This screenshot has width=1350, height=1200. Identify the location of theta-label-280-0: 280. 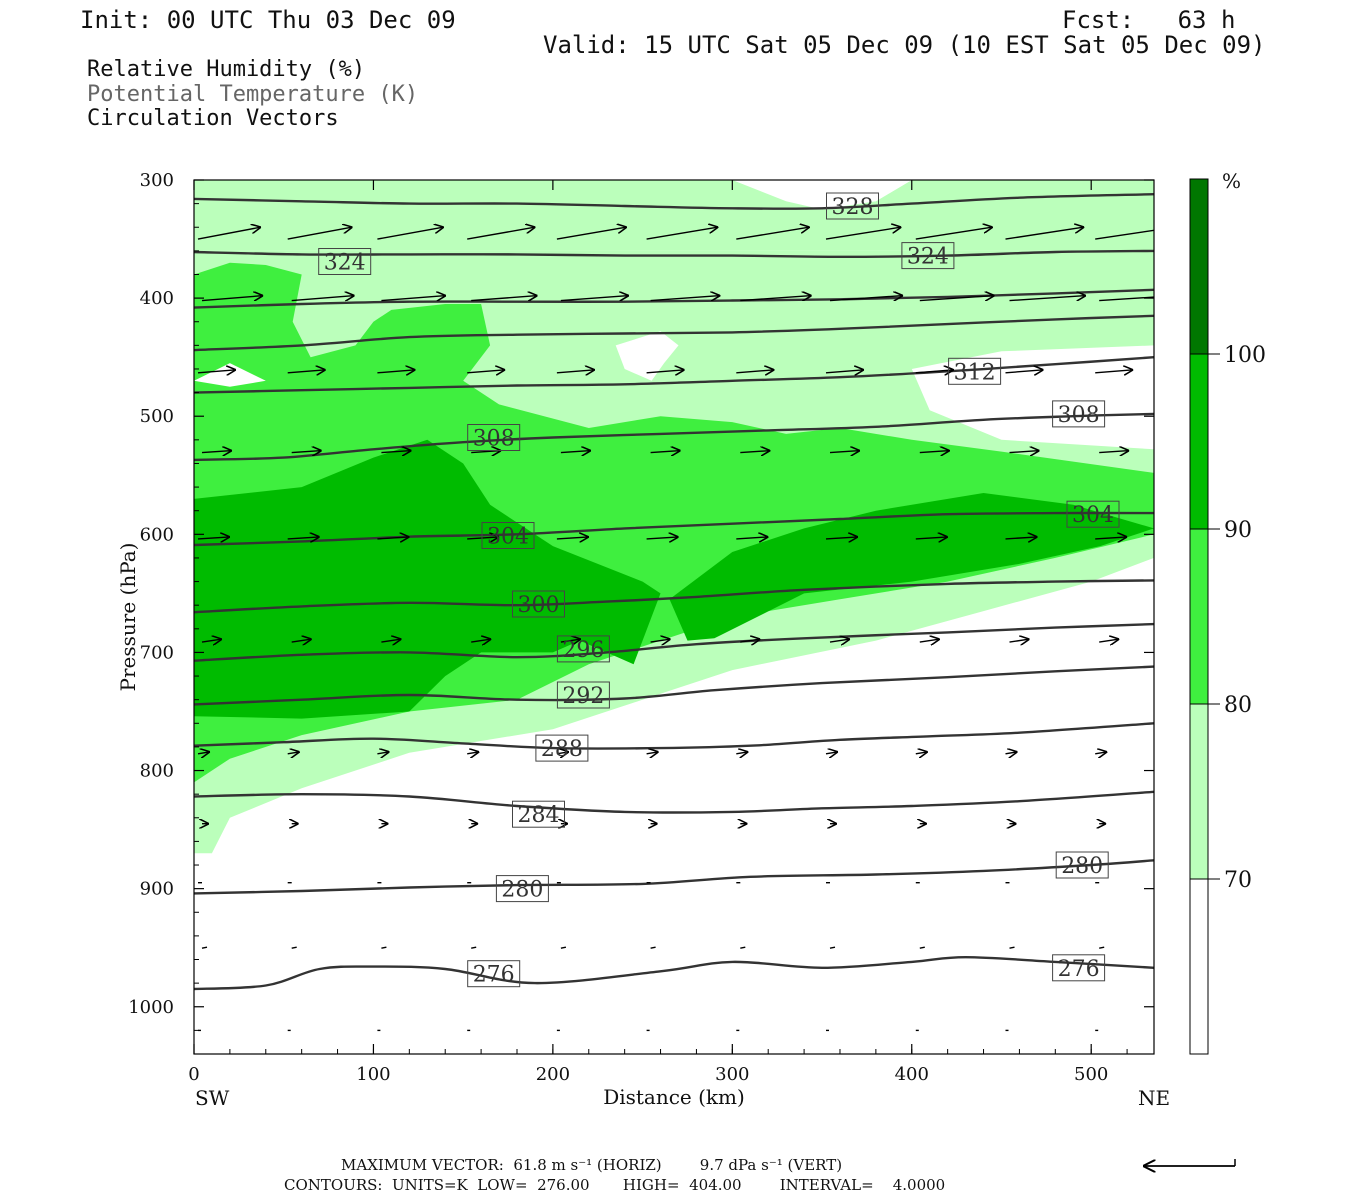
(522, 889).